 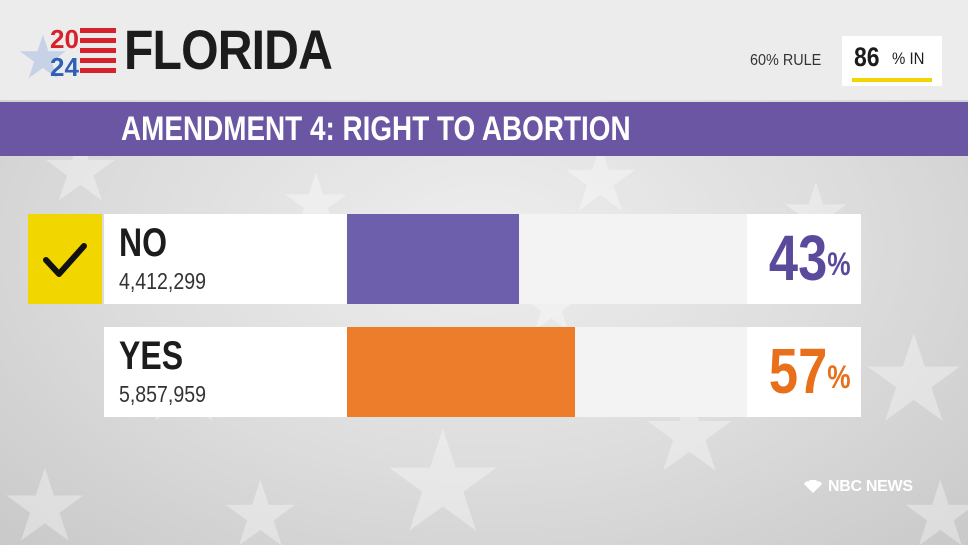 I want to click on state-title: FLORIDA, so click(x=228, y=49).